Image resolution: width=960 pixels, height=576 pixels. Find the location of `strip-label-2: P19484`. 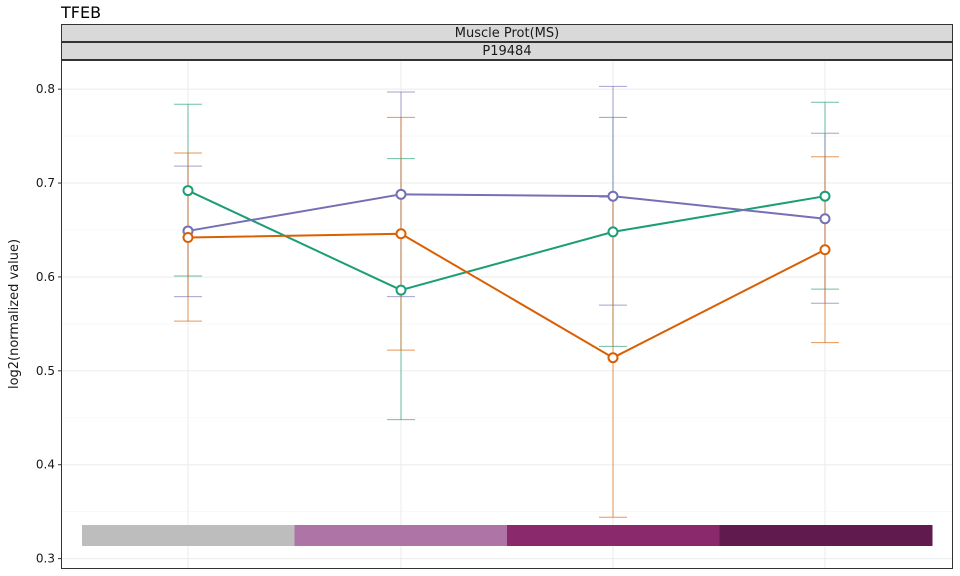

strip-label-2: P19484 is located at coordinates (506, 51).